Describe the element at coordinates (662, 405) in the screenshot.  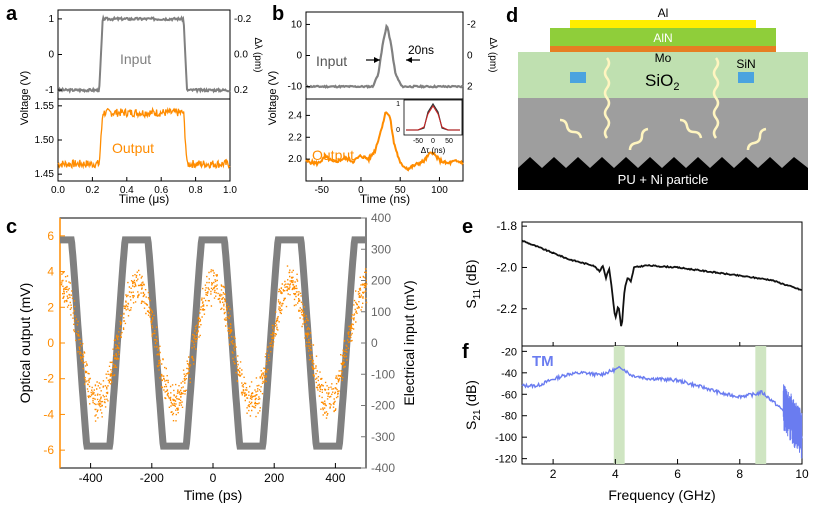
I see `f-frame` at that location.